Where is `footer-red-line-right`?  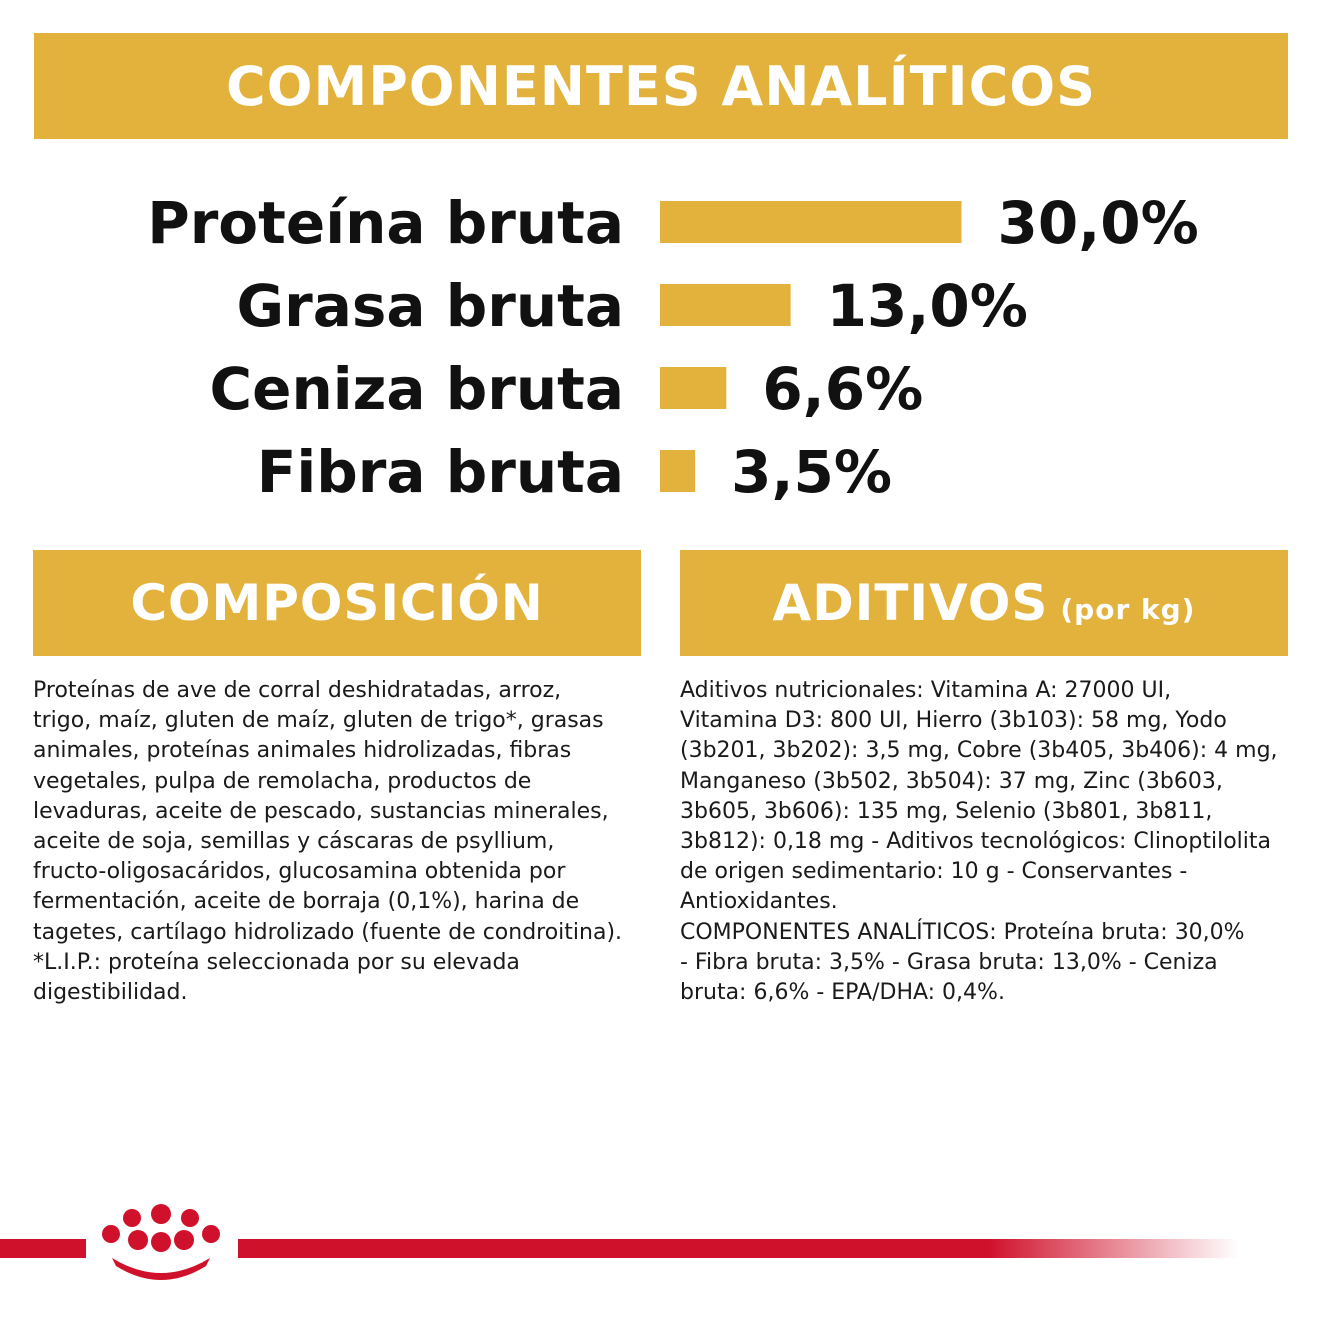 footer-red-line-right is located at coordinates (738, 1248).